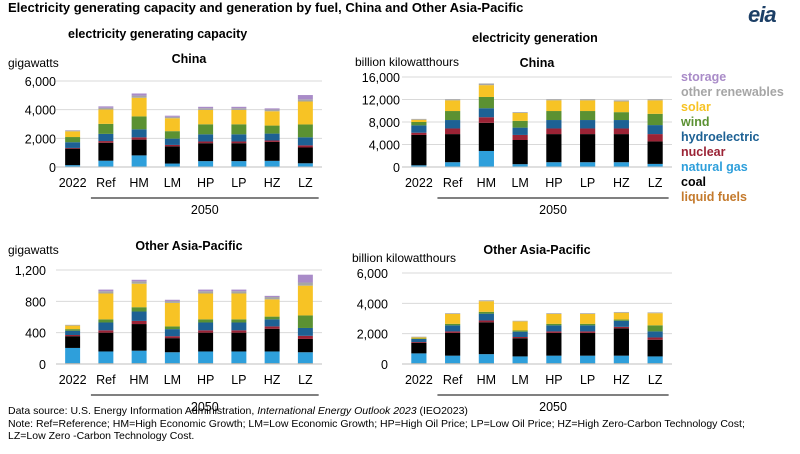 The height and width of the screenshot is (454, 800). I want to click on y-tick-label: 12,000, so click(381, 101).